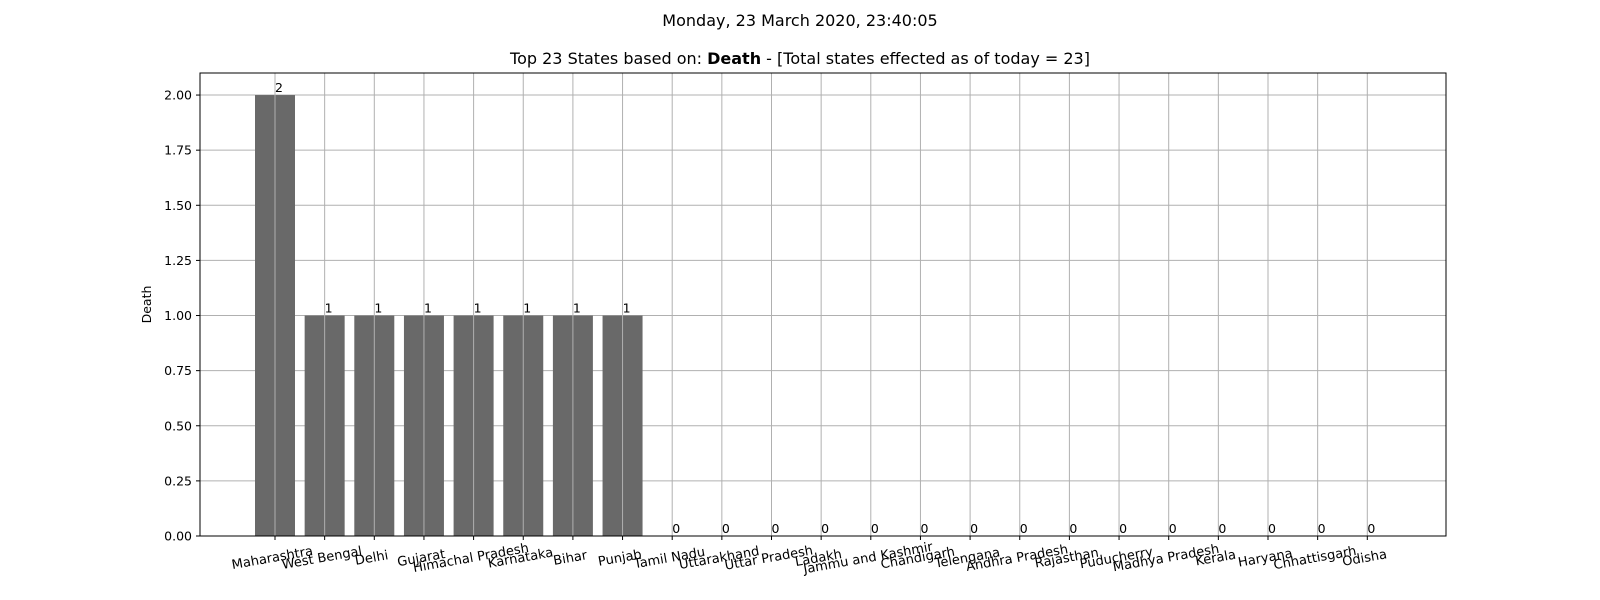  Describe the element at coordinates (734, 58) in the screenshot. I see `title-metric: Death` at that location.